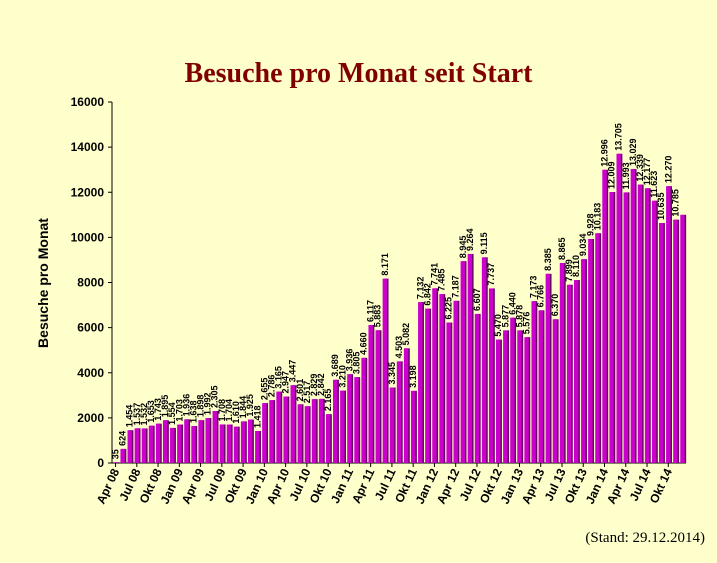  I want to click on data-label: 12.339, so click(640, 168).